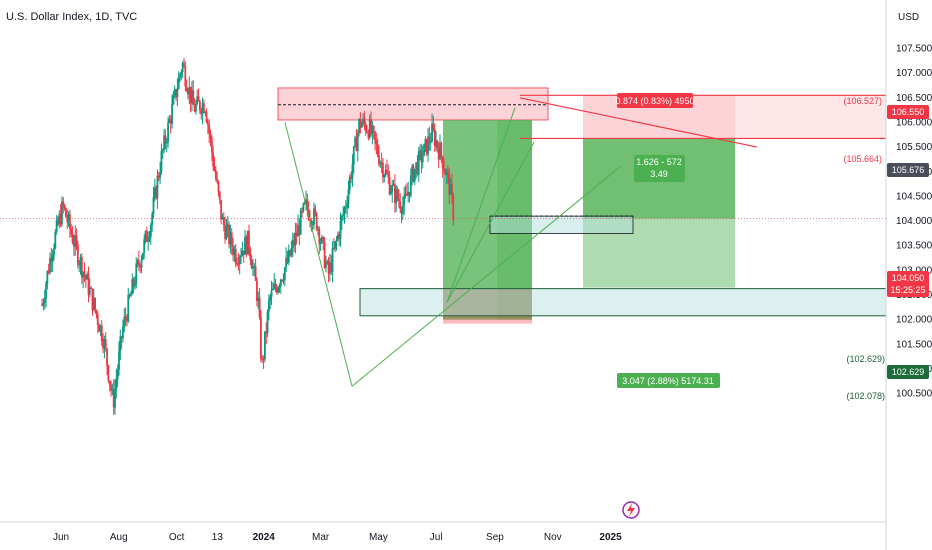  Describe the element at coordinates (914, 221) in the screenshot. I see `y-tick-label: 104.000` at that location.